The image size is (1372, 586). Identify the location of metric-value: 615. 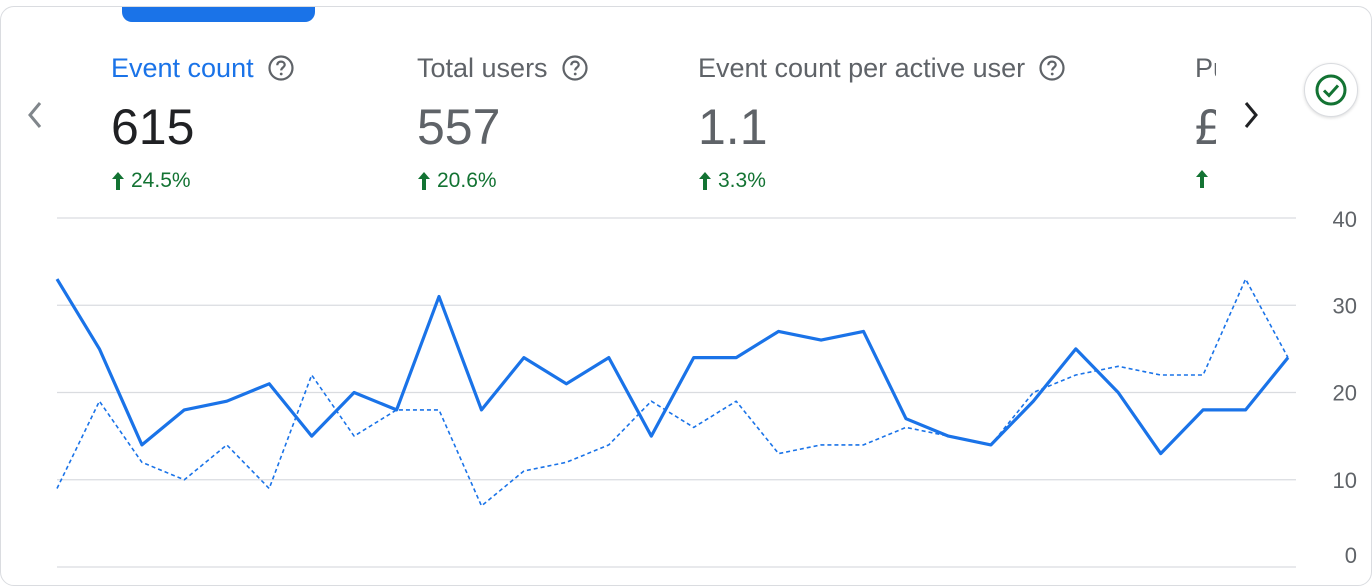
(153, 127).